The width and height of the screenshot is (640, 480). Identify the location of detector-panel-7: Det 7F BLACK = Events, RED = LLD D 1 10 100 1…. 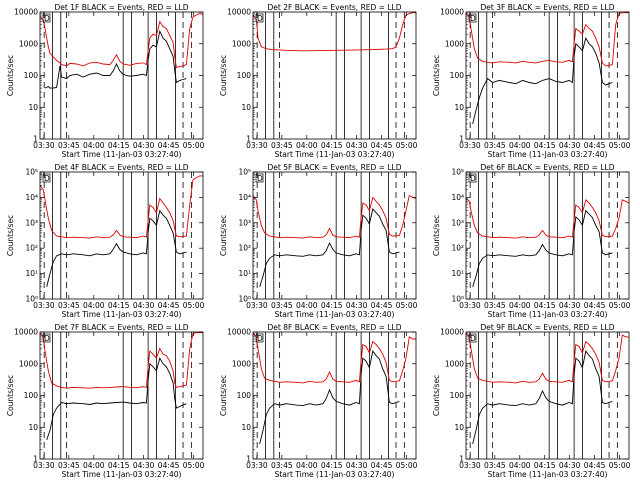
(105, 401).